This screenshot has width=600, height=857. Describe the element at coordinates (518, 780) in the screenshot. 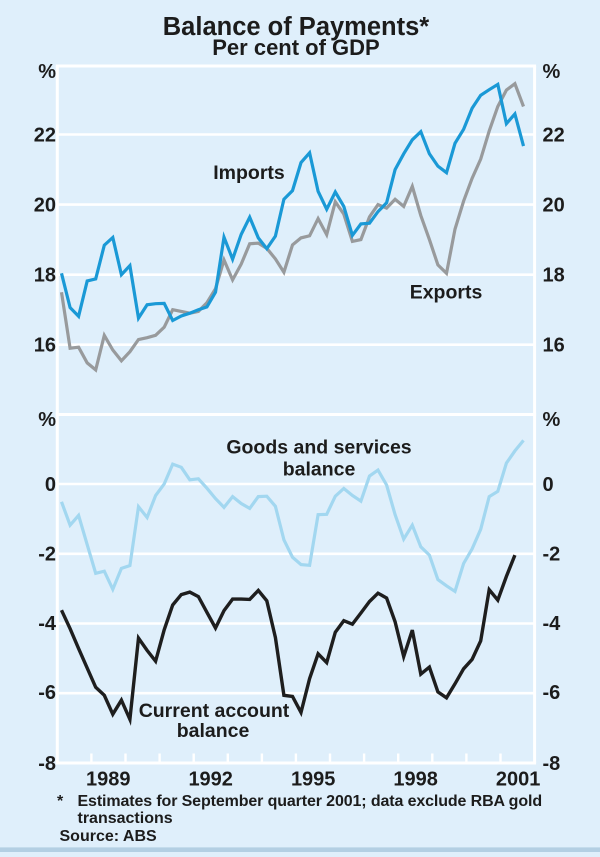

I see `svg-text: 2001` at that location.